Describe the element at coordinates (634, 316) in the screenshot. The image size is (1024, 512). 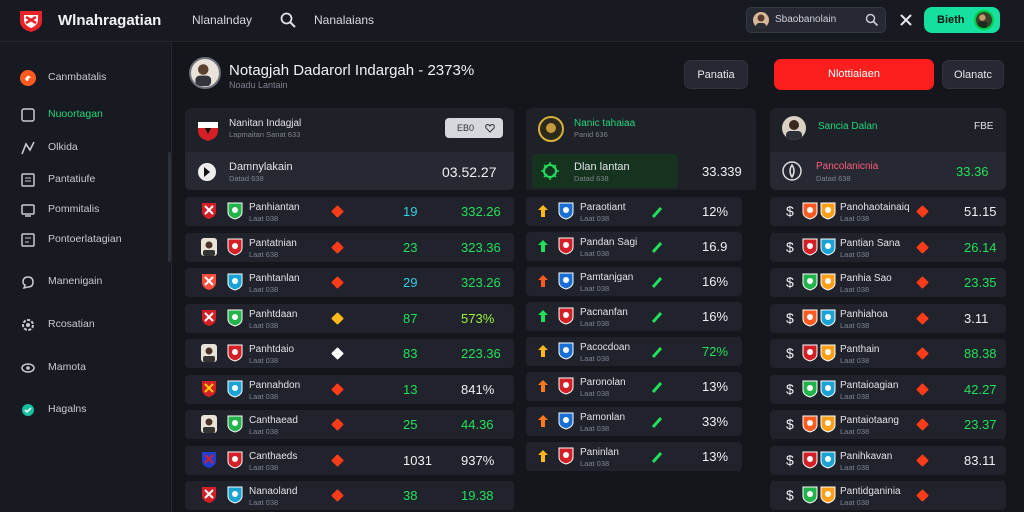
I see `table-row: Pacnanfan Laat 038 16%` at that location.